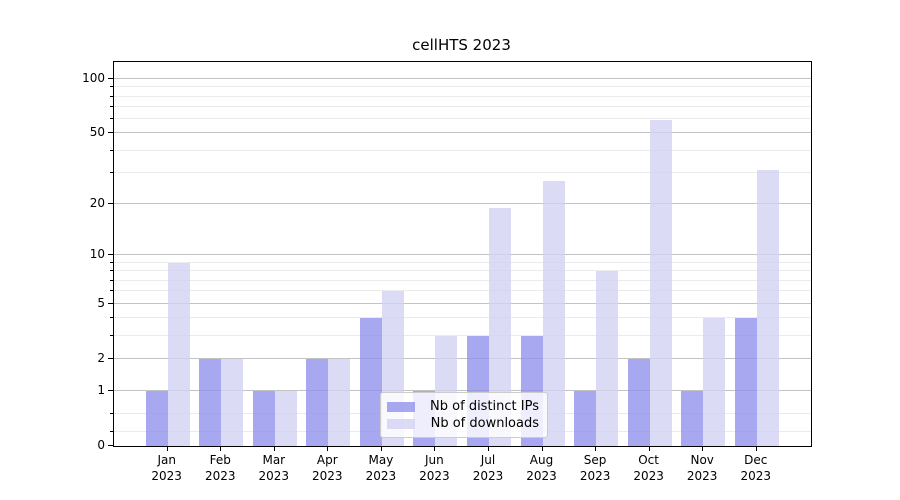 The height and width of the screenshot is (500, 900). I want to click on x-tick-label-may: May 2023, so click(381, 468).